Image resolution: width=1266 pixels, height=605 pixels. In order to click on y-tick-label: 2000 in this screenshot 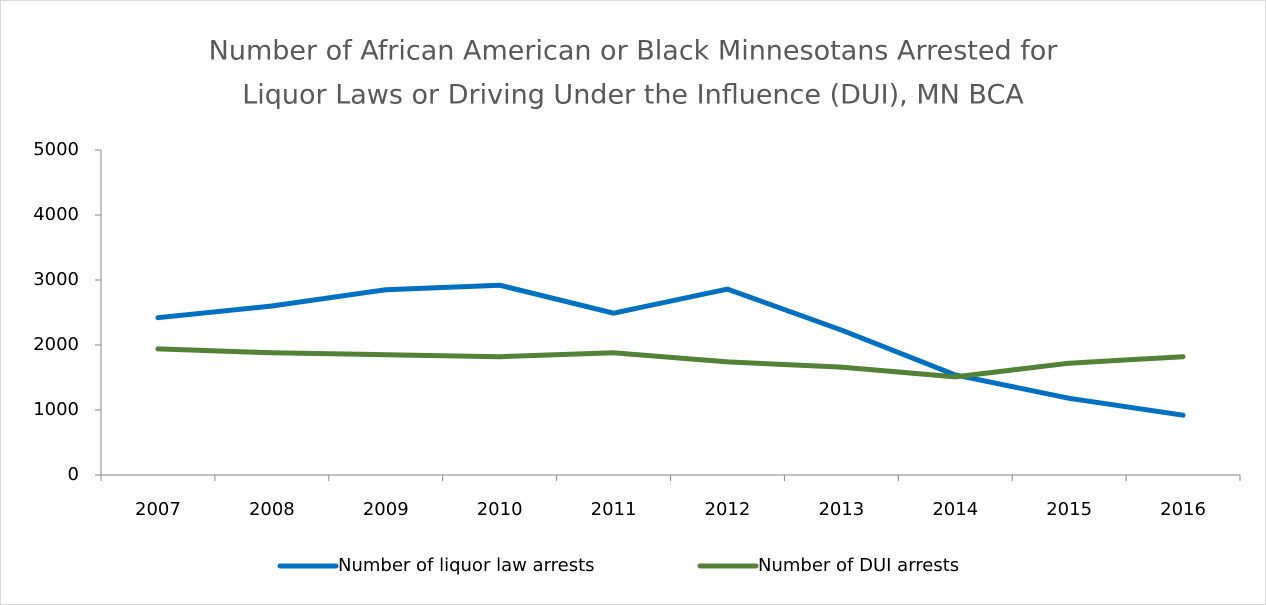, I will do `click(56, 344)`.